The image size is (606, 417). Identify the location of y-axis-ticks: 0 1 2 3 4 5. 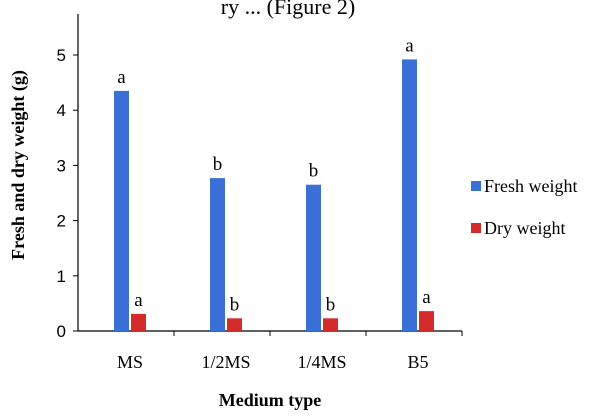
(67, 193).